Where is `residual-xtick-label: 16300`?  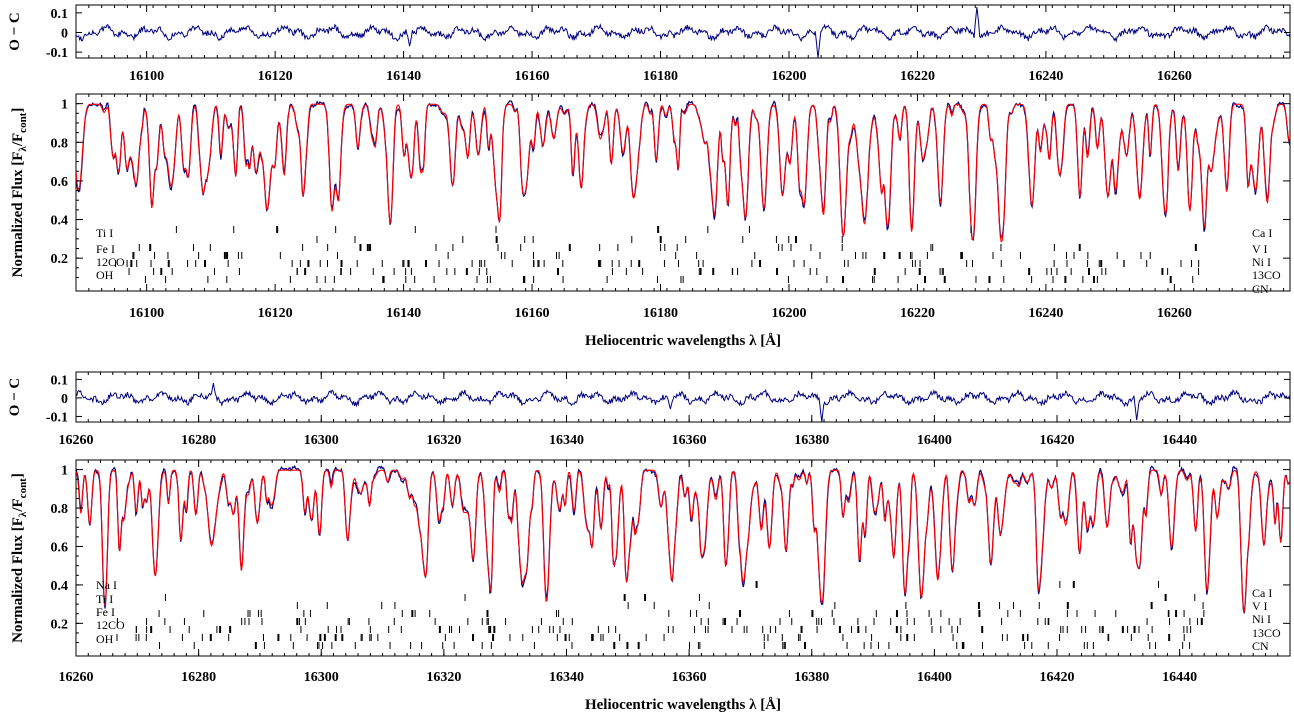 residual-xtick-label: 16300 is located at coordinates (321, 440).